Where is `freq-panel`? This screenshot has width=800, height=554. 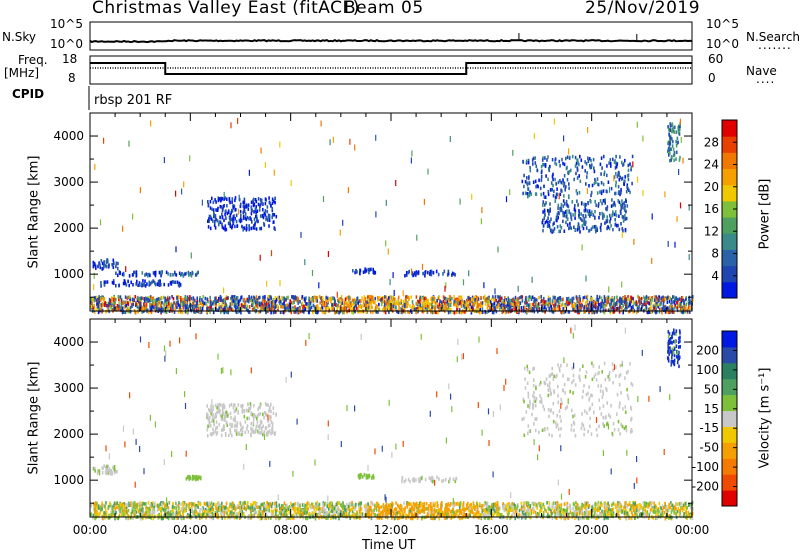
freq-panel is located at coordinates (391, 70).